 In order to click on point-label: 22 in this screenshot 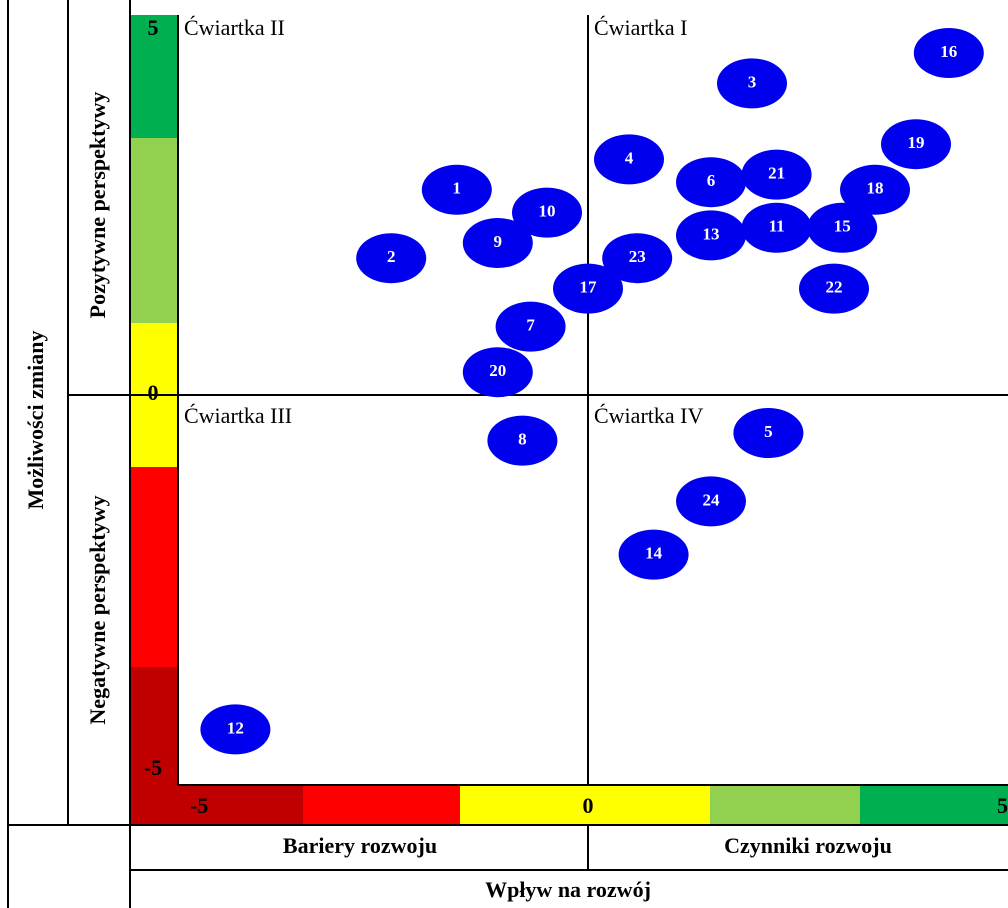, I will do `click(834, 287)`.